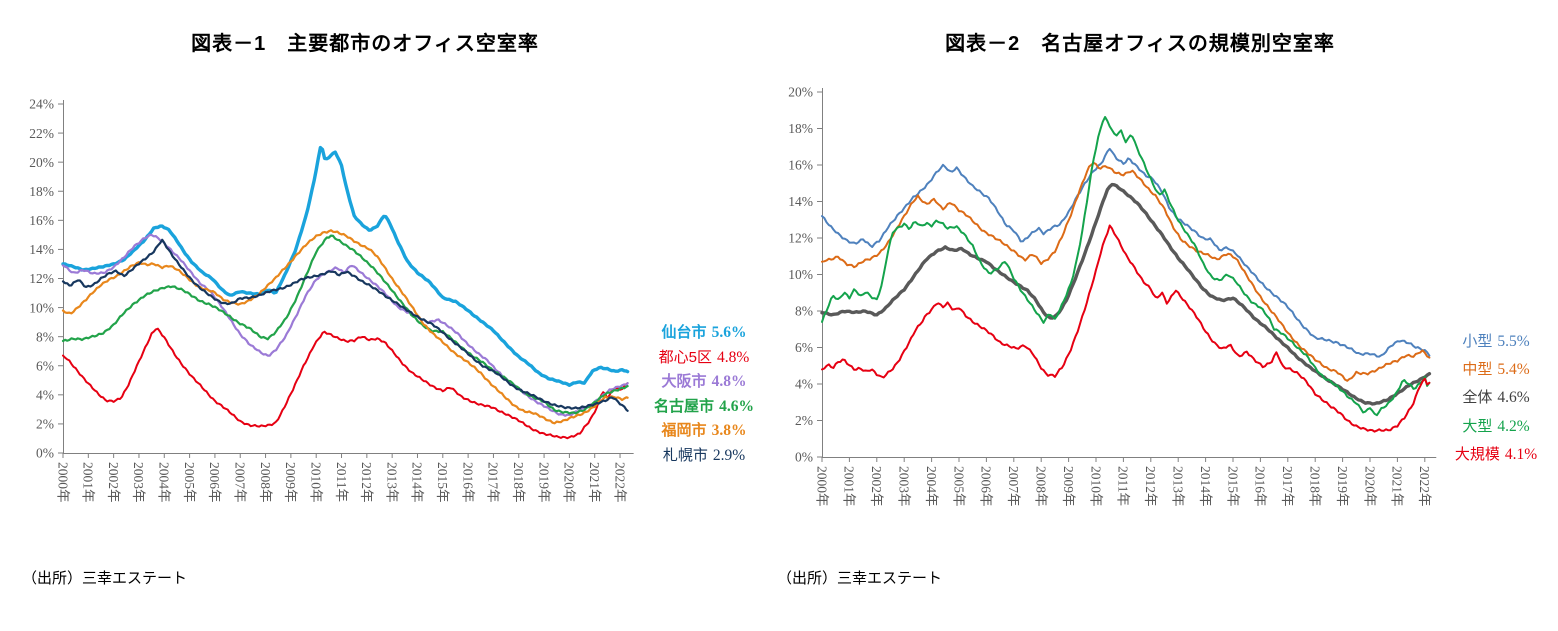 The image size is (1558, 631). I want to click on legend-item-zentai: 全体 4.6%, so click(1496, 398).